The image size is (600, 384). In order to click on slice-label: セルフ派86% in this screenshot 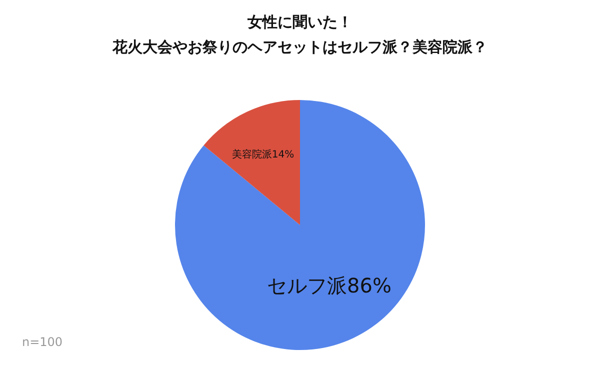, I will do `click(329, 285)`.